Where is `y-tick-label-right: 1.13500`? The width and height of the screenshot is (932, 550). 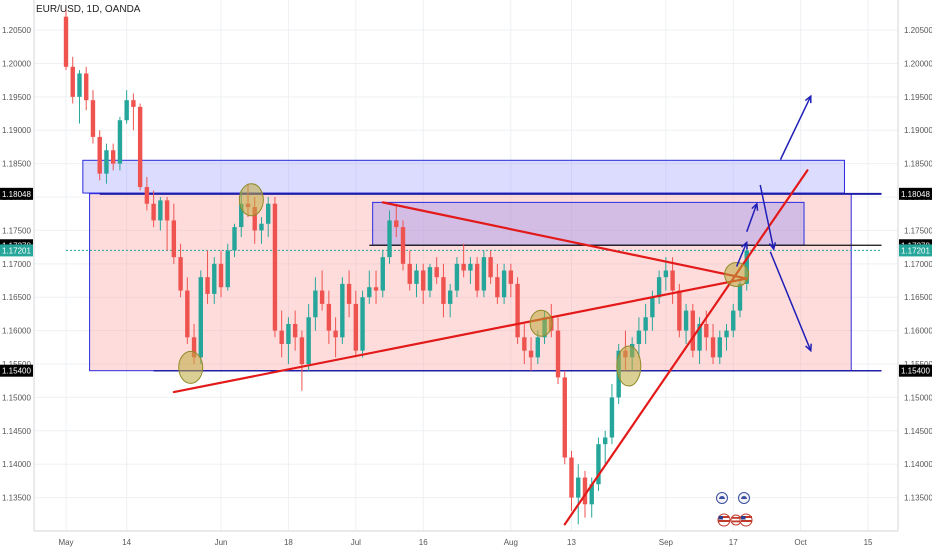 y-tick-label-right: 1.13500 is located at coordinates (918, 498).